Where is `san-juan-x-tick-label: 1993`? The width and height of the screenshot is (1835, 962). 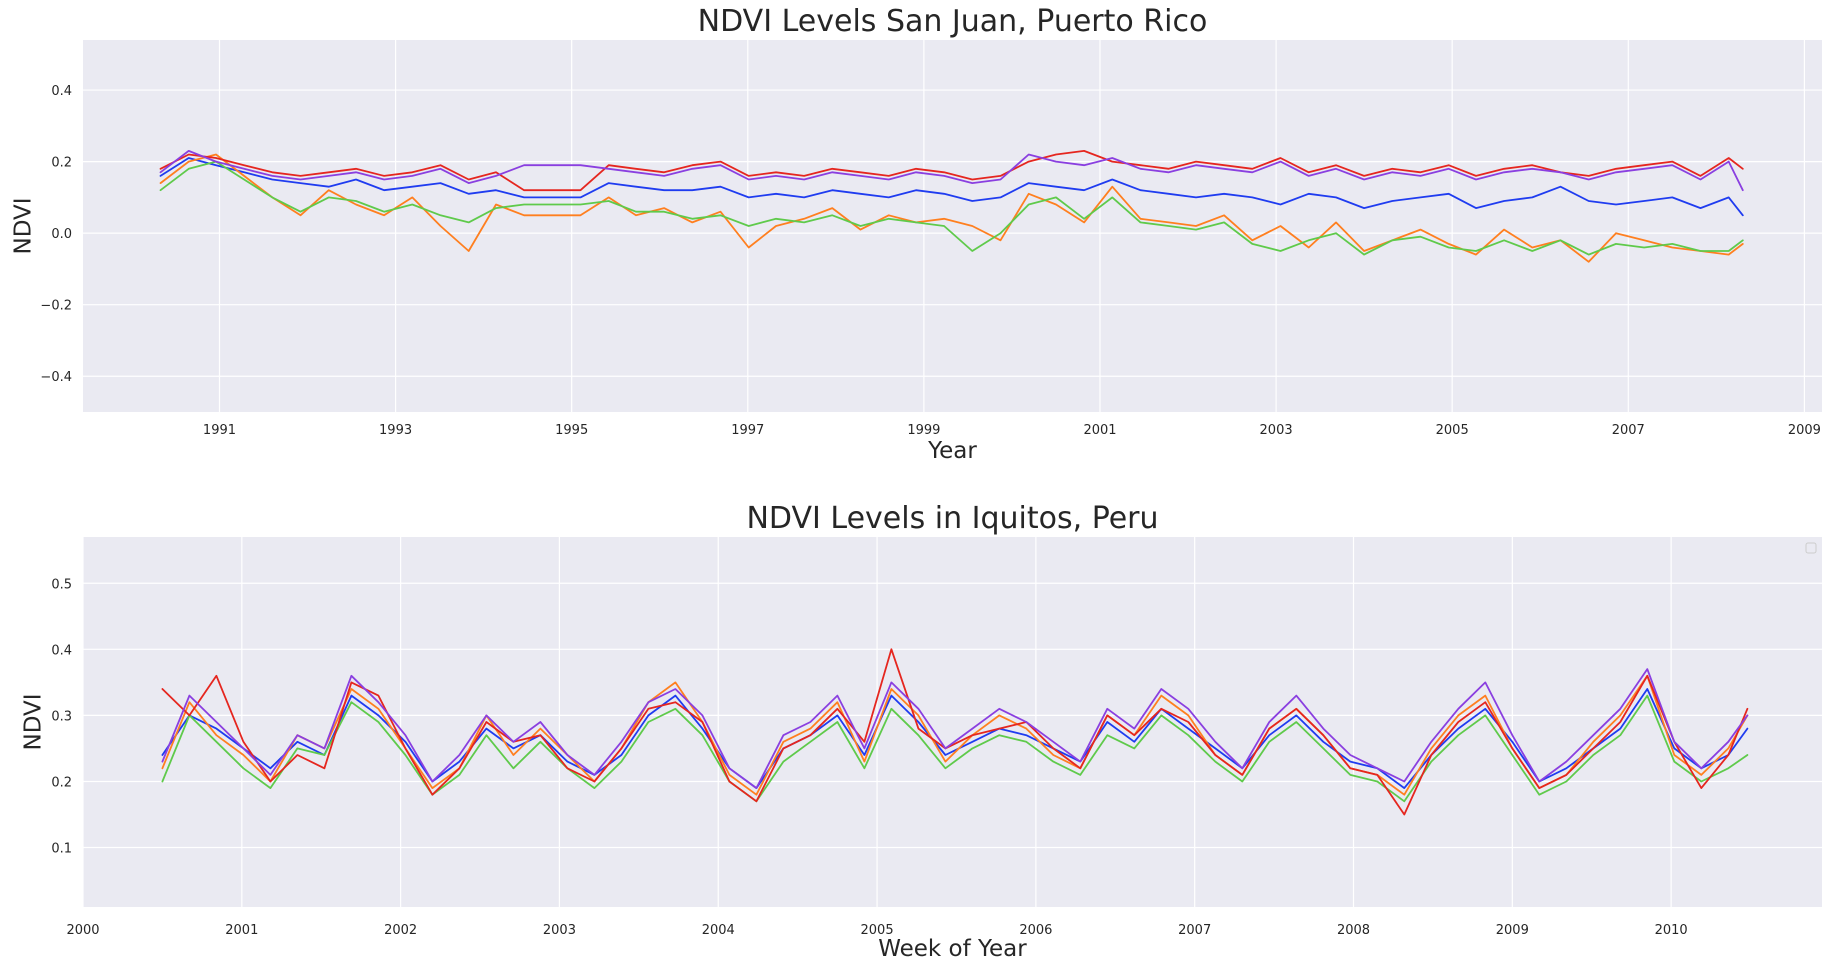 san-juan-x-tick-label: 1993 is located at coordinates (395, 430).